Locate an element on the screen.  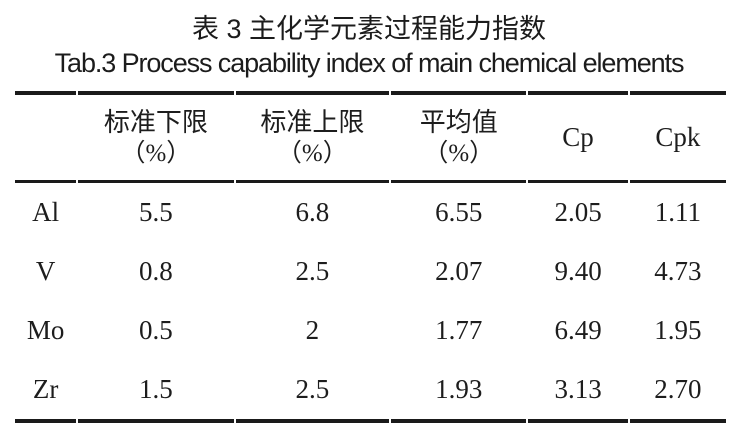
cell-mean-value: 6.55 is located at coordinates (459, 212).